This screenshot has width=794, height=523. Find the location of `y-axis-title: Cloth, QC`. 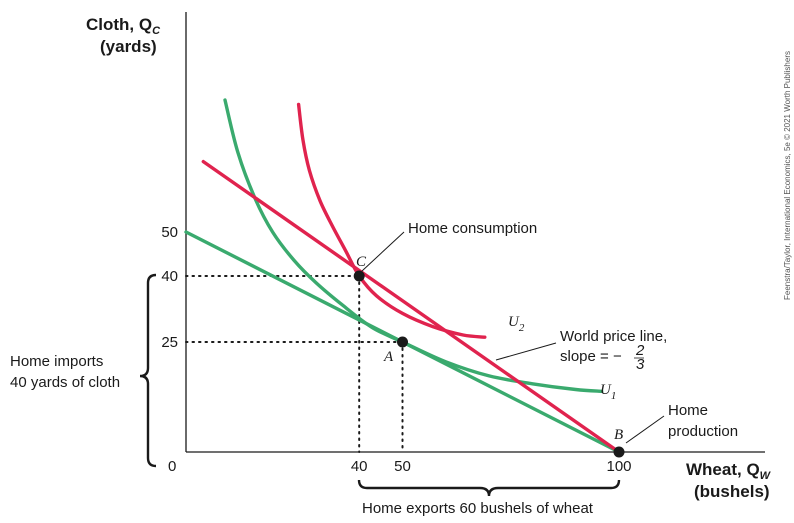

y-axis-title: Cloth, QC is located at coordinates (123, 26).